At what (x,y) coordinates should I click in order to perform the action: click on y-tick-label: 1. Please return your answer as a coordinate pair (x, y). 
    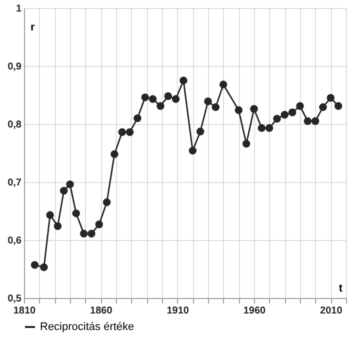
    Looking at the image, I should click on (19, 9).